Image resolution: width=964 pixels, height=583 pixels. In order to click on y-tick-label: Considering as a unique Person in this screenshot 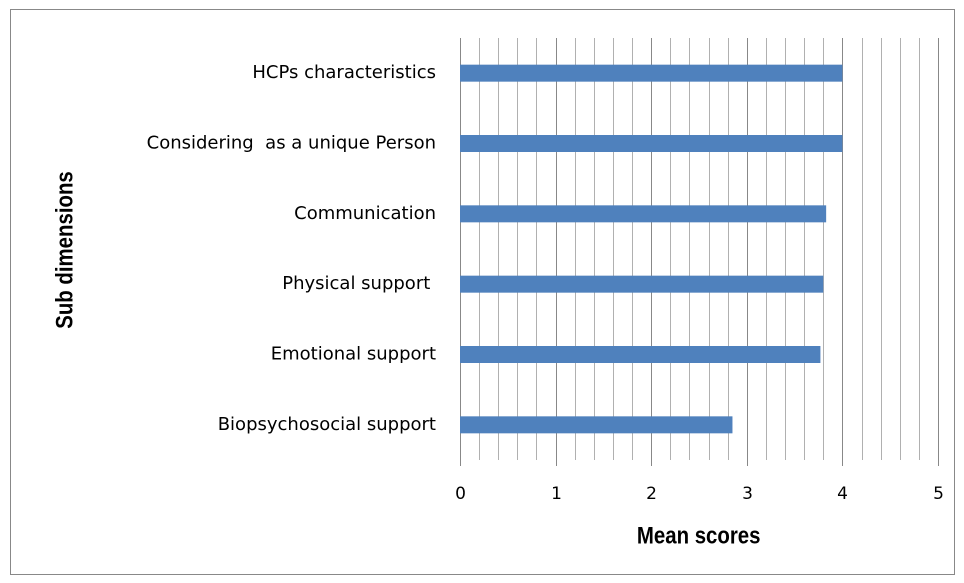, I will do `click(291, 143)`.